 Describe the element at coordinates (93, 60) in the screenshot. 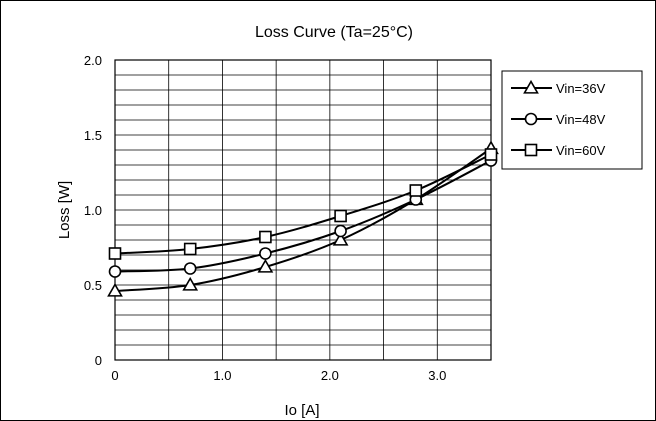

I see `y-tick-label: 2.0` at that location.